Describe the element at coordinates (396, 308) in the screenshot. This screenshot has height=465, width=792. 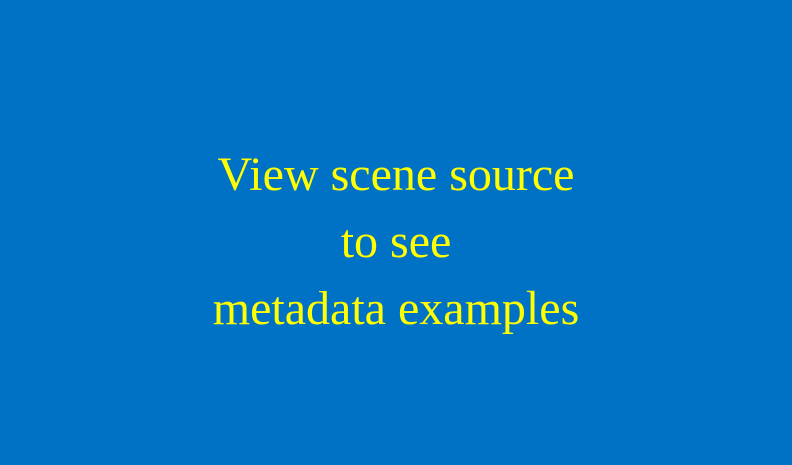
I see `message-line-3: metadata examples` at that location.